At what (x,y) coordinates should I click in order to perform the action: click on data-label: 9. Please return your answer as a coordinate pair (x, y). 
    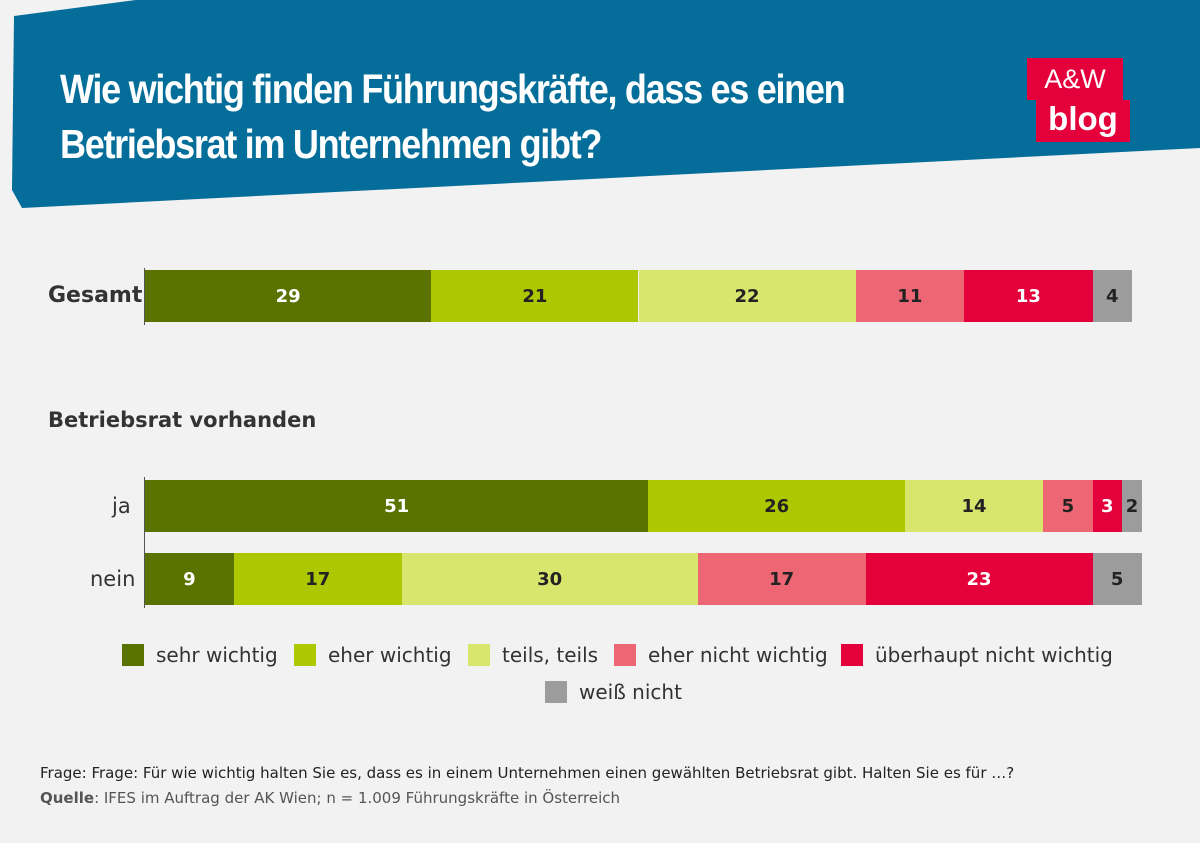
    Looking at the image, I should click on (189, 579).